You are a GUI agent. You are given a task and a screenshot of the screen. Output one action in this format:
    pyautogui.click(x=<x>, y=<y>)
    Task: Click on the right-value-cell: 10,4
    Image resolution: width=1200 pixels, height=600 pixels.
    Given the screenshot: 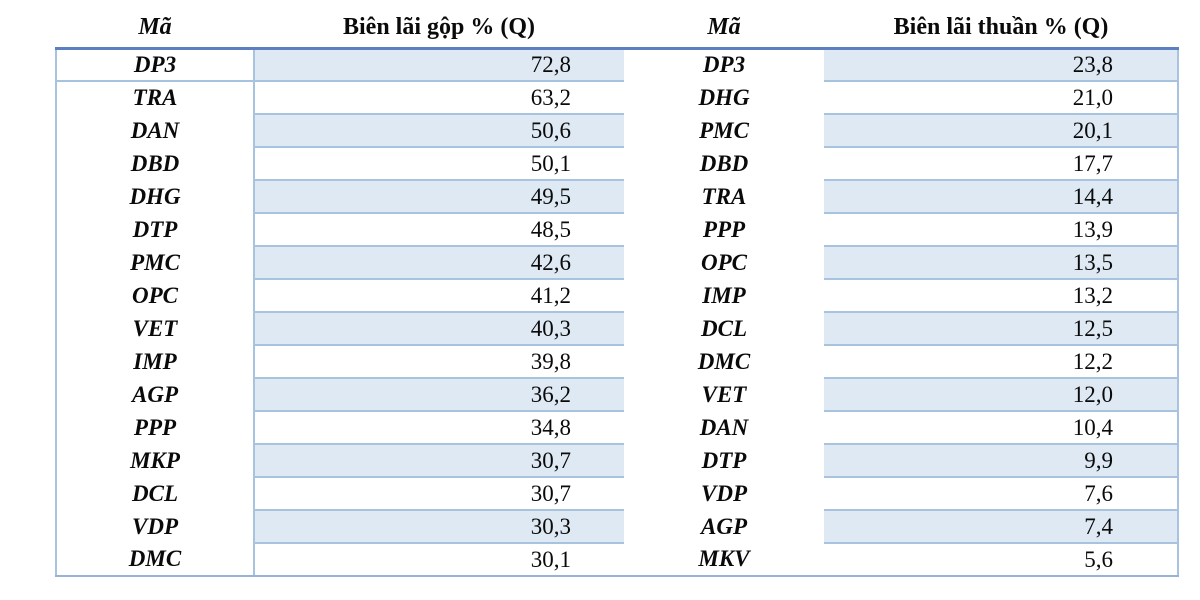 What is the action you would take?
    pyautogui.click(x=1001, y=428)
    